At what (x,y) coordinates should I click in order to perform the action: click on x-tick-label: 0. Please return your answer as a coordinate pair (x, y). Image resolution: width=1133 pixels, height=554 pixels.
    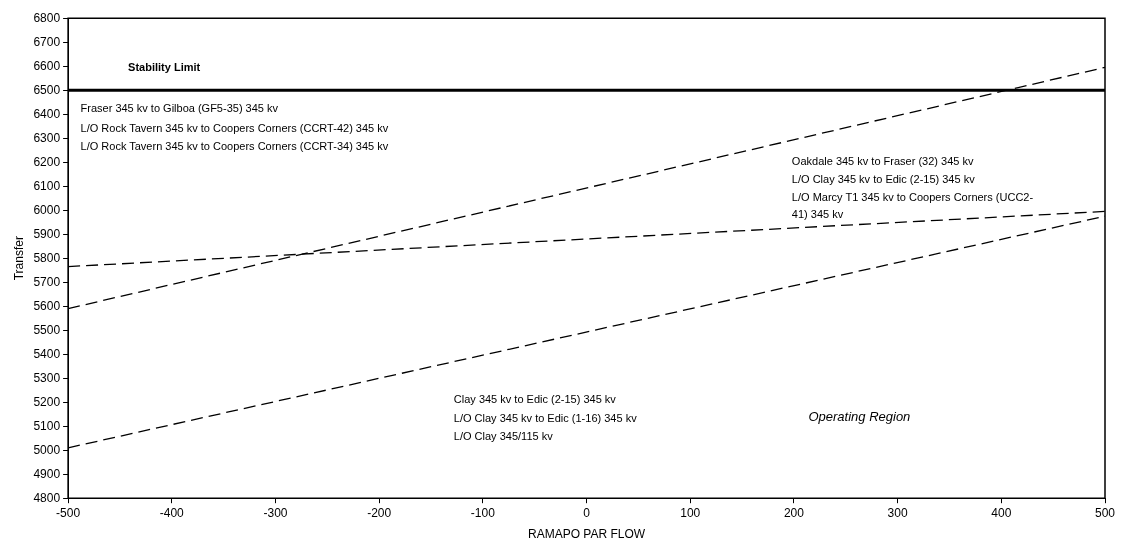
    Looking at the image, I should click on (587, 512).